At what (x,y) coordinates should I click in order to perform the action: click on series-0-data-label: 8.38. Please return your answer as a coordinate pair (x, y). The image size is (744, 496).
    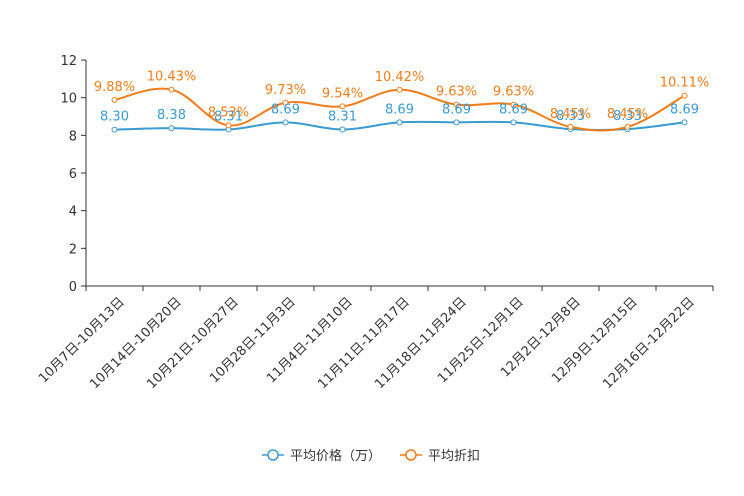
    Looking at the image, I should click on (171, 115).